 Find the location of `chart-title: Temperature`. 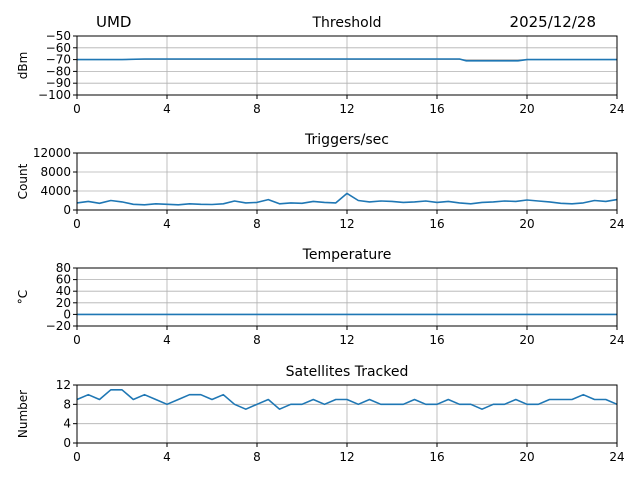

chart-title: Temperature is located at coordinates (347, 255).